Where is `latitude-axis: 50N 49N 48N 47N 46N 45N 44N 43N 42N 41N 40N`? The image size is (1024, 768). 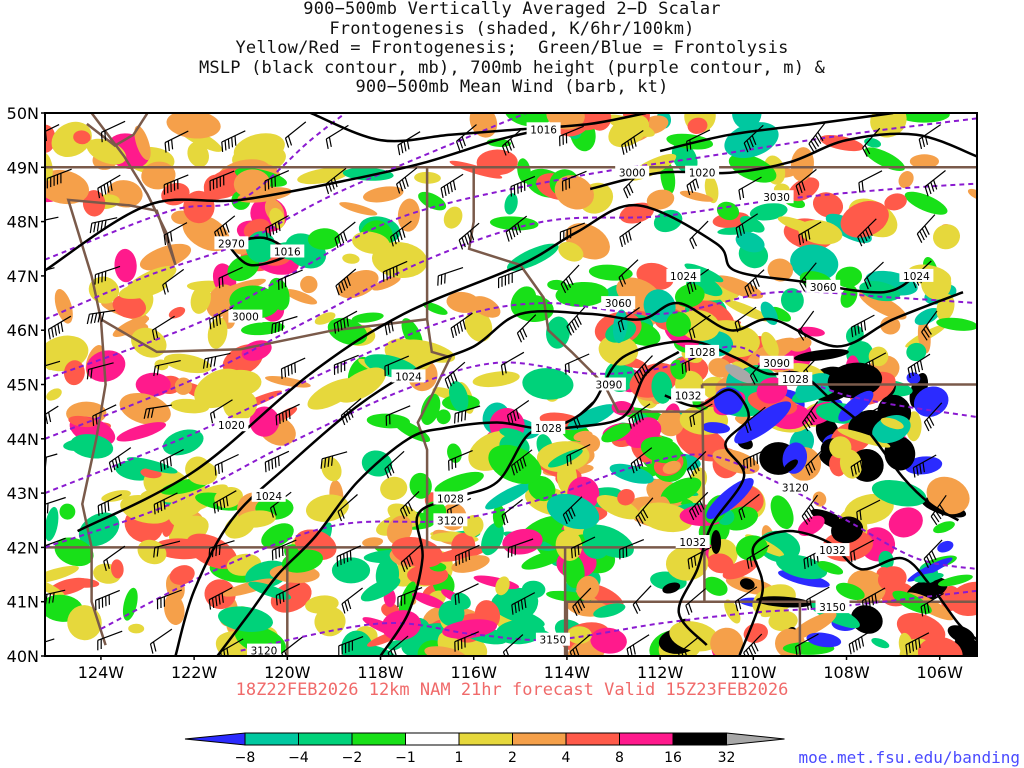
latitude-axis: 50N 49N 48N 47N 46N 45N 44N 43N 42N 41N 40N is located at coordinates (26, 385).